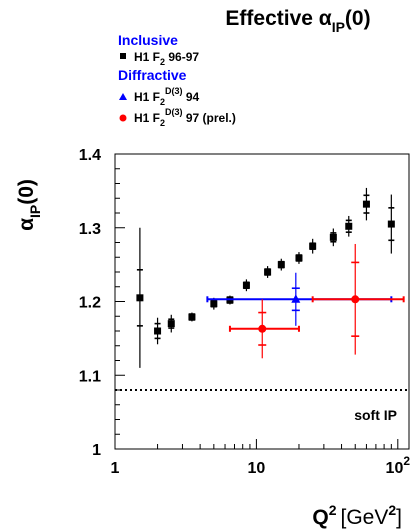  What do you see at coordinates (338, 27) in the screenshot?
I see `chart-title-subscript: IP` at bounding box center [338, 27].